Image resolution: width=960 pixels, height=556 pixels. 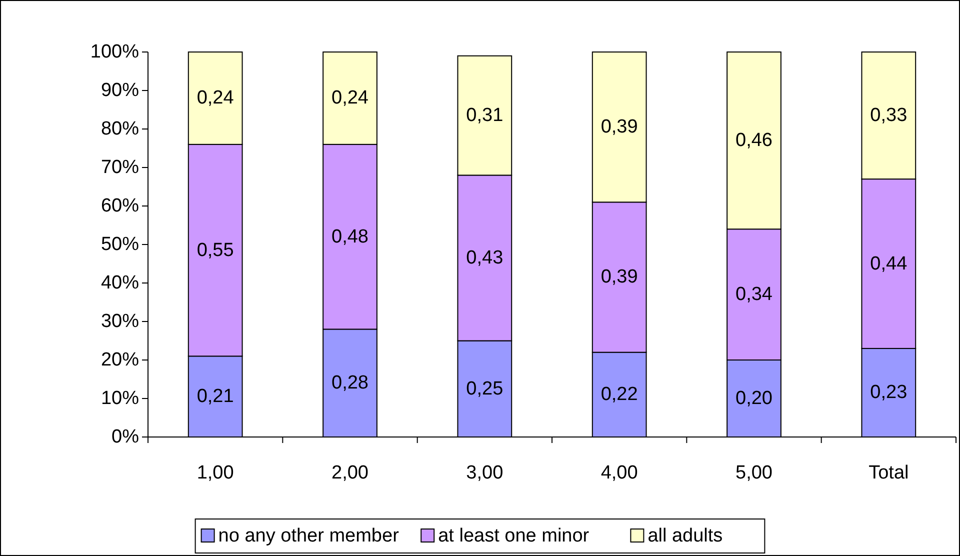 What do you see at coordinates (754, 141) in the screenshot?
I see `data-label: 0,46` at bounding box center [754, 141].